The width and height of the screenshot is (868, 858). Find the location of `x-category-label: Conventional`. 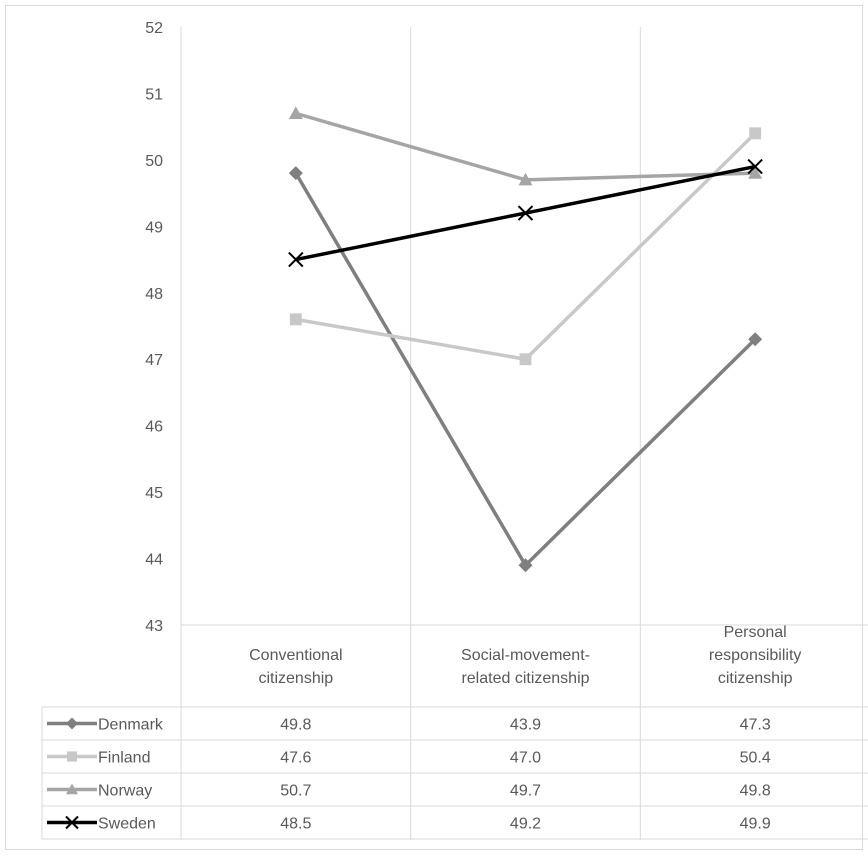

x-category-label: Conventional is located at coordinates (295, 655).